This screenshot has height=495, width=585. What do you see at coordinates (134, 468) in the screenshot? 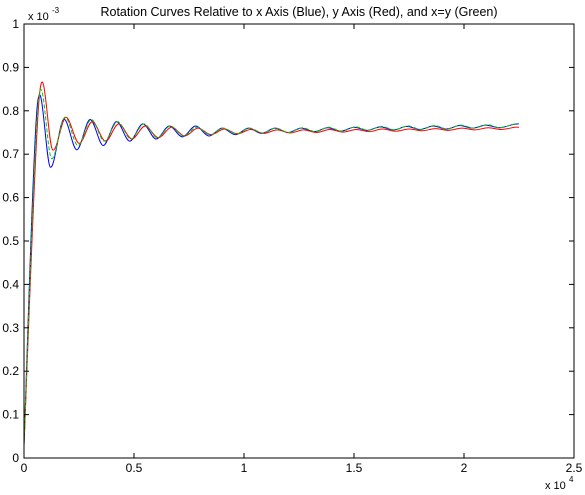
I see `x-tick-label: 0.5` at bounding box center [134, 468].